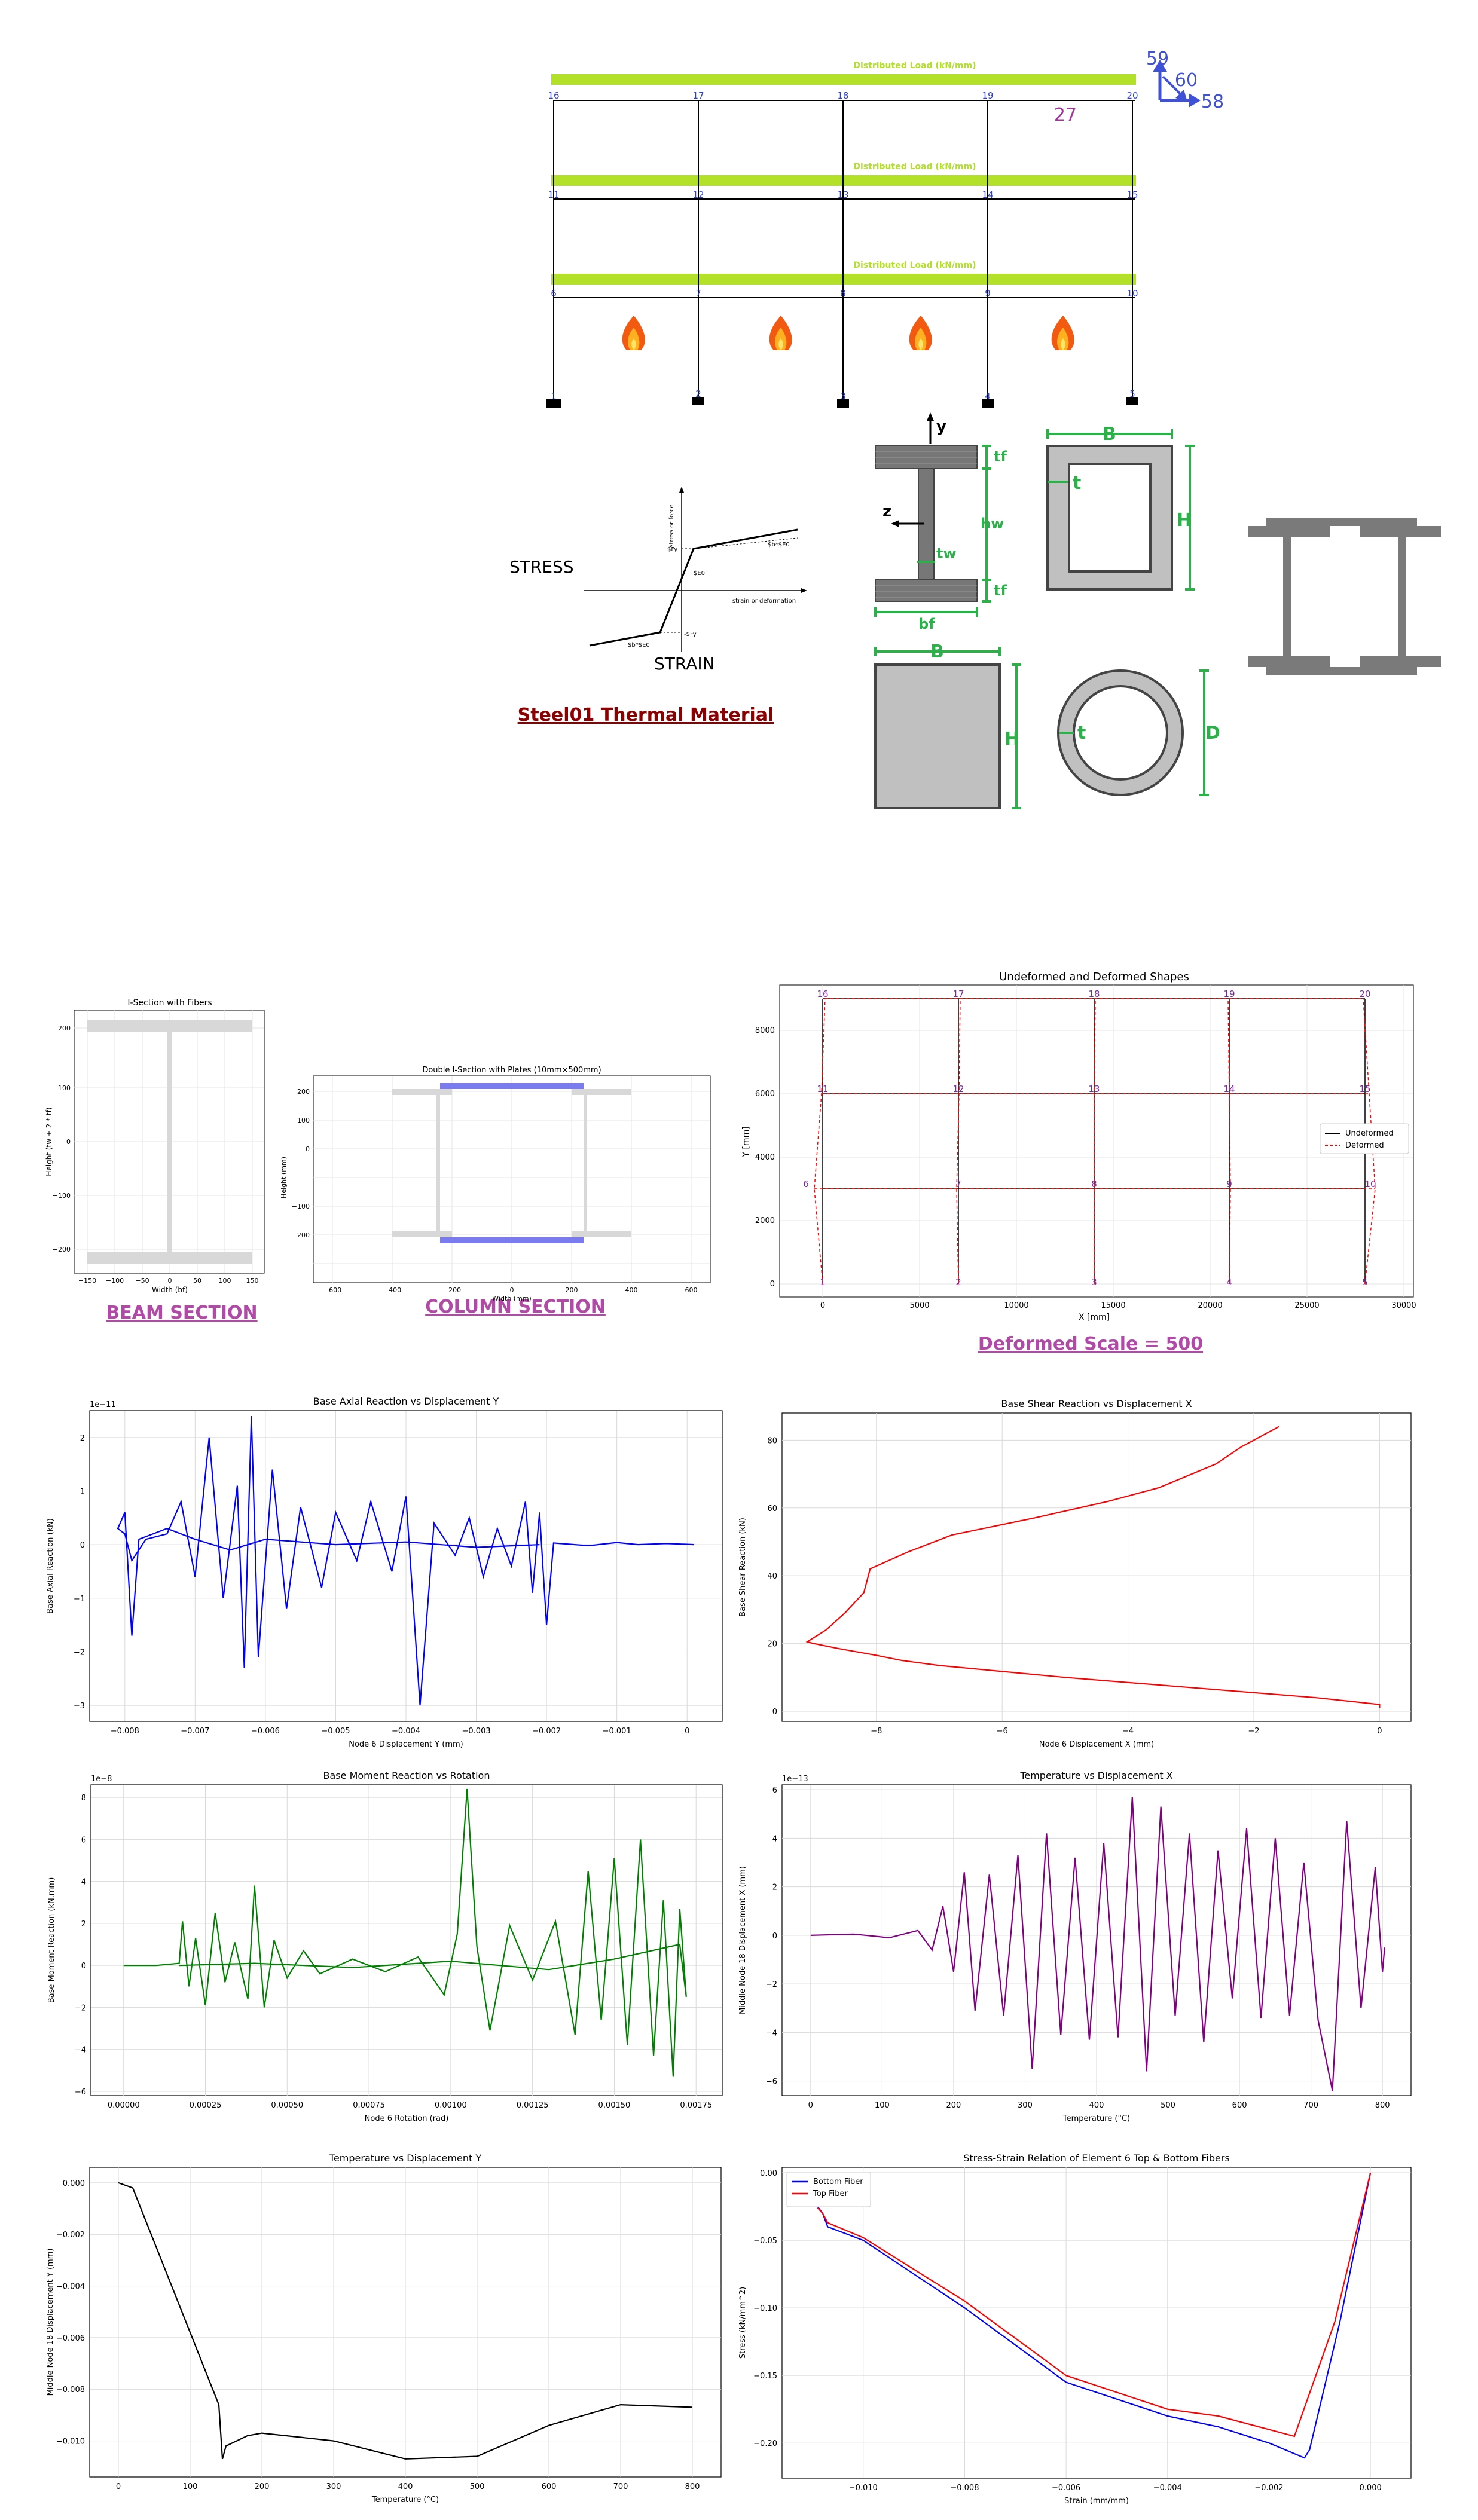  Describe the element at coordinates (124, 2105) in the screenshot. I see `tick-label: 0.00000` at that location.